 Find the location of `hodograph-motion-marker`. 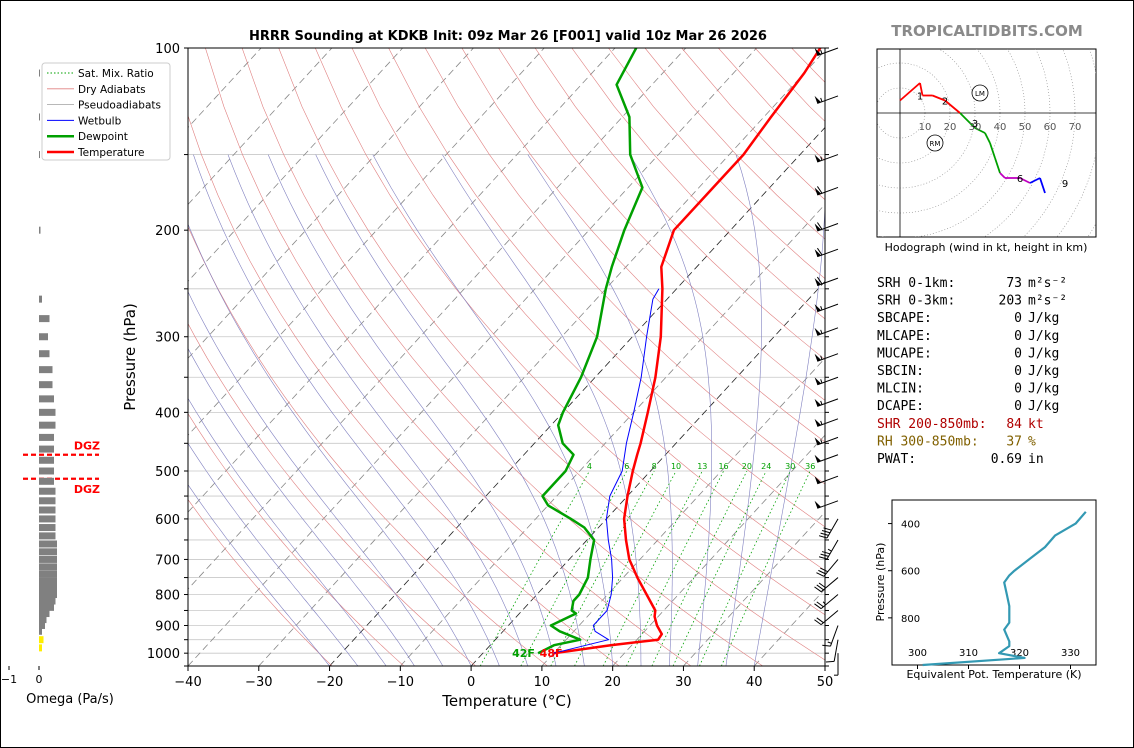

hodograph-motion-marker is located at coordinates (935, 143).